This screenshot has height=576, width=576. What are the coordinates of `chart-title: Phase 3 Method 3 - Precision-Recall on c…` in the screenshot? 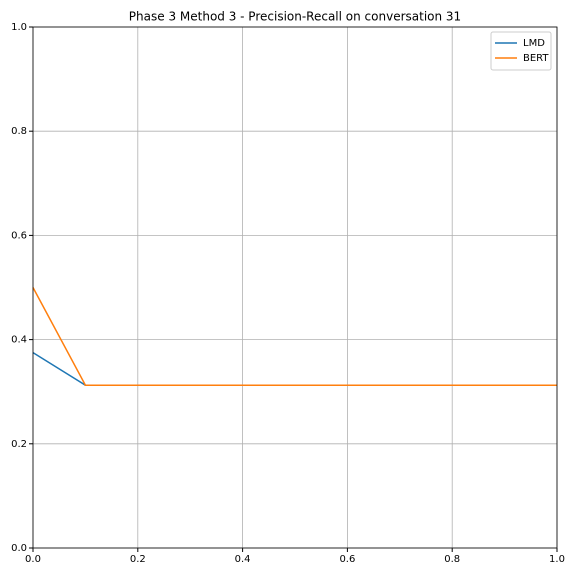 It's located at (295, 17).